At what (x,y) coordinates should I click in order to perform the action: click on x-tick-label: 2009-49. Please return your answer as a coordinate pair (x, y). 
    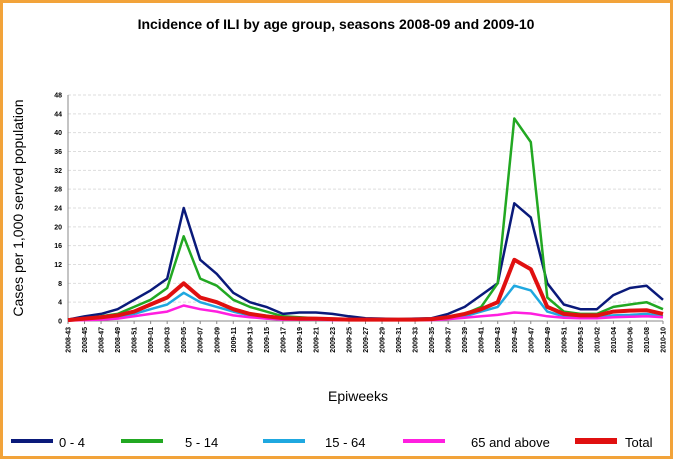
    Looking at the image, I should click on (548, 340).